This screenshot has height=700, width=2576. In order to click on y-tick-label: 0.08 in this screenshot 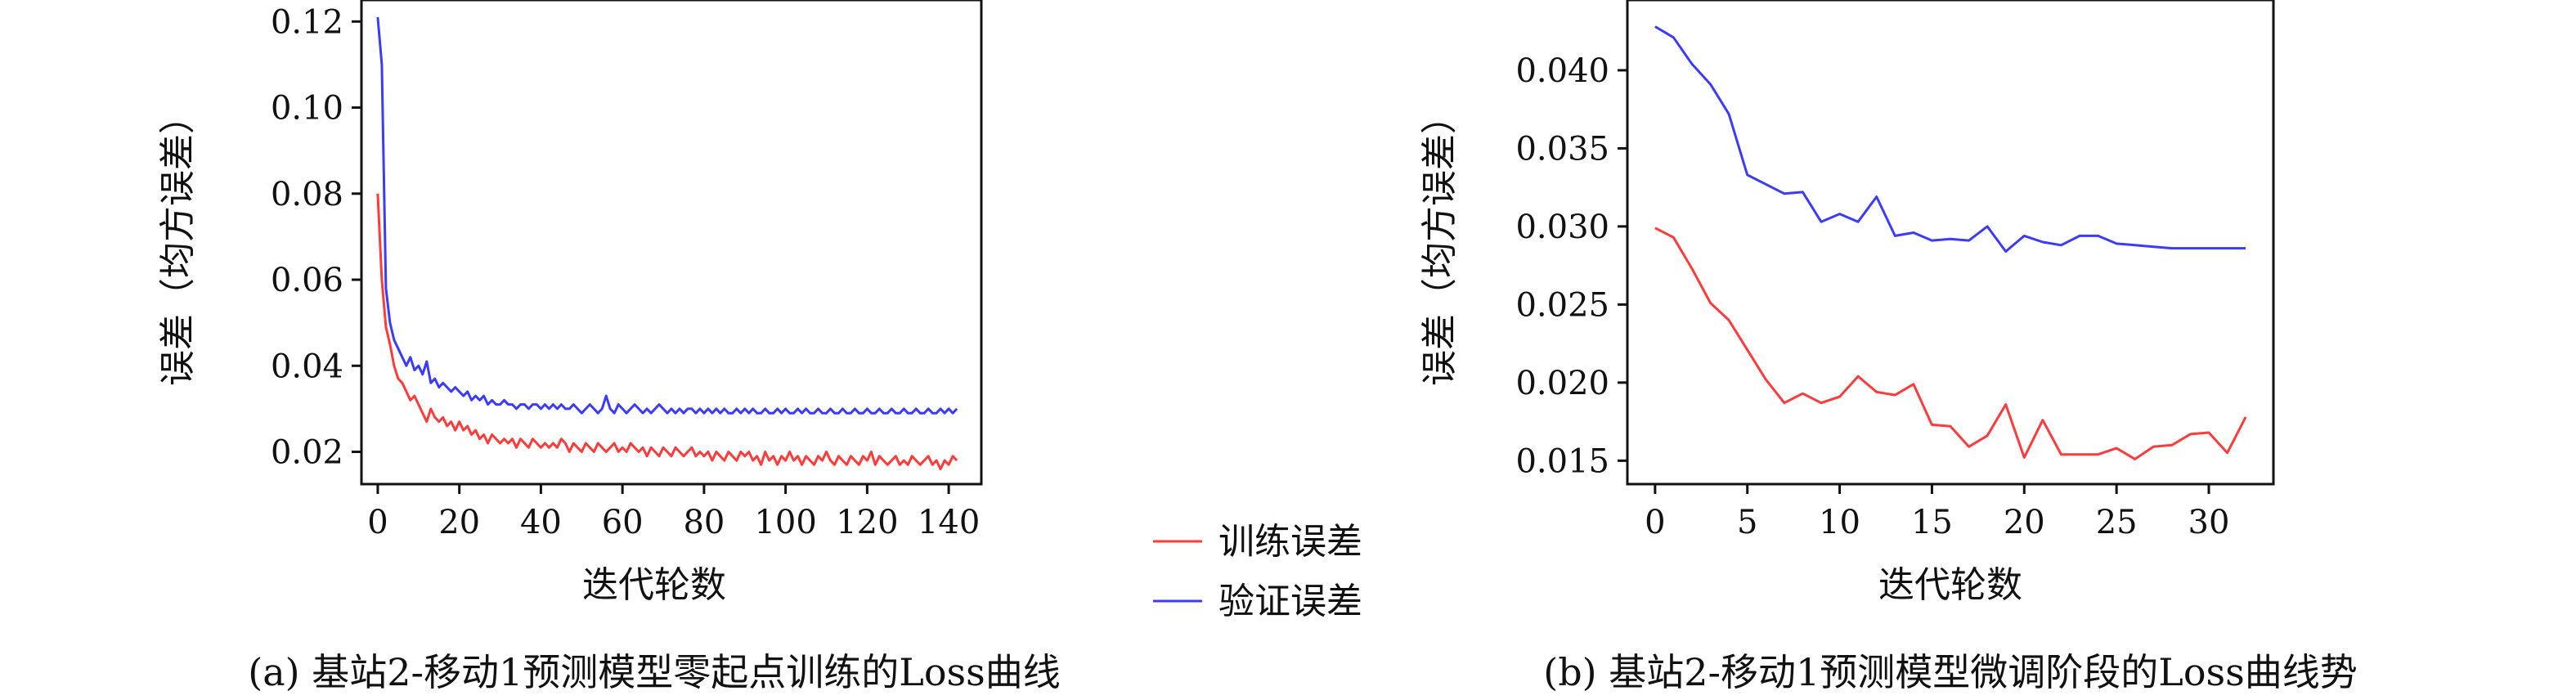, I will do `click(307, 194)`.